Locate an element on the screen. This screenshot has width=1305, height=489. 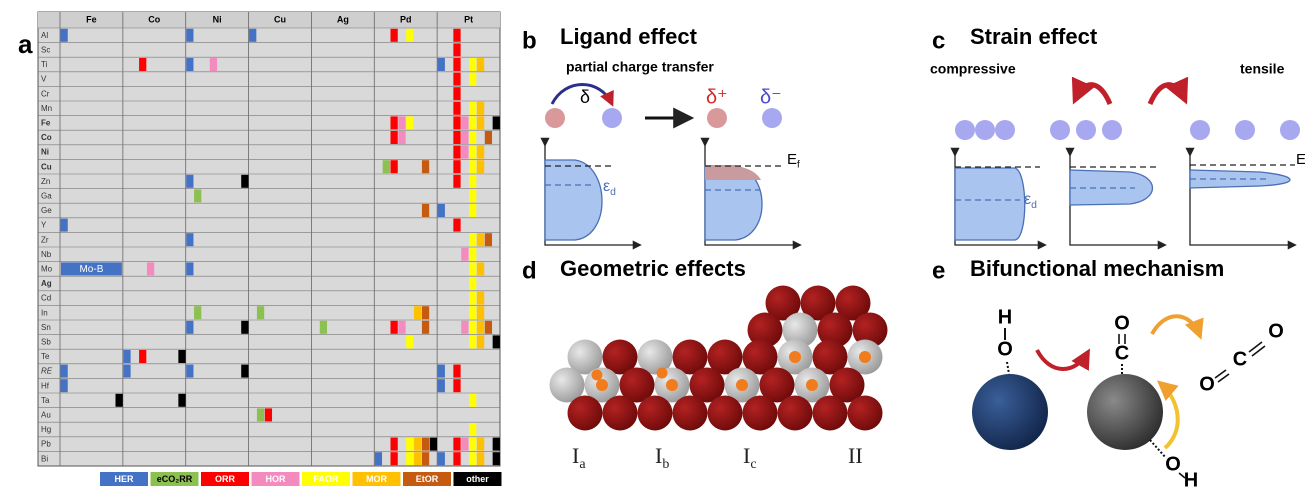
site-label: Ib is located at coordinates (662, 457).